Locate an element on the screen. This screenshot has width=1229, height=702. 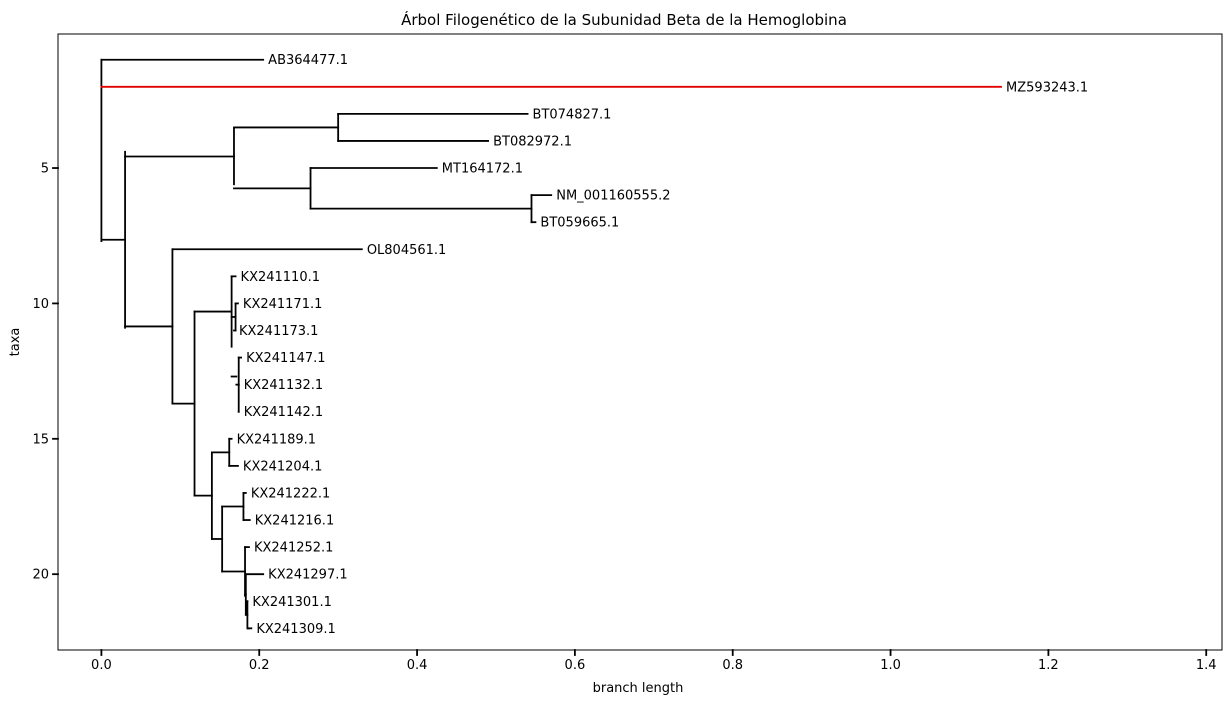
leaf-label: KX241110.1 is located at coordinates (280, 277).